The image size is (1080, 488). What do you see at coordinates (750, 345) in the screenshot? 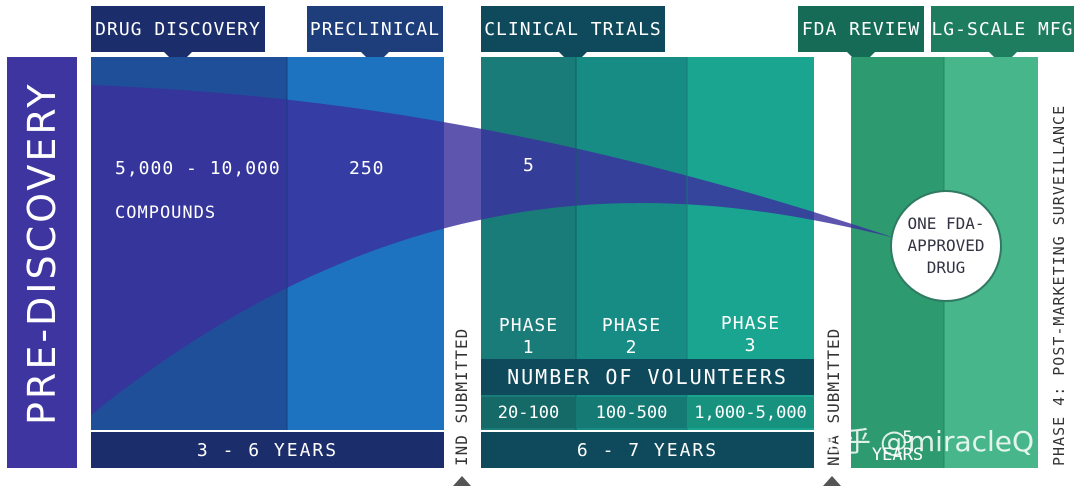
I see `phase3-number: 3` at bounding box center [750, 345].